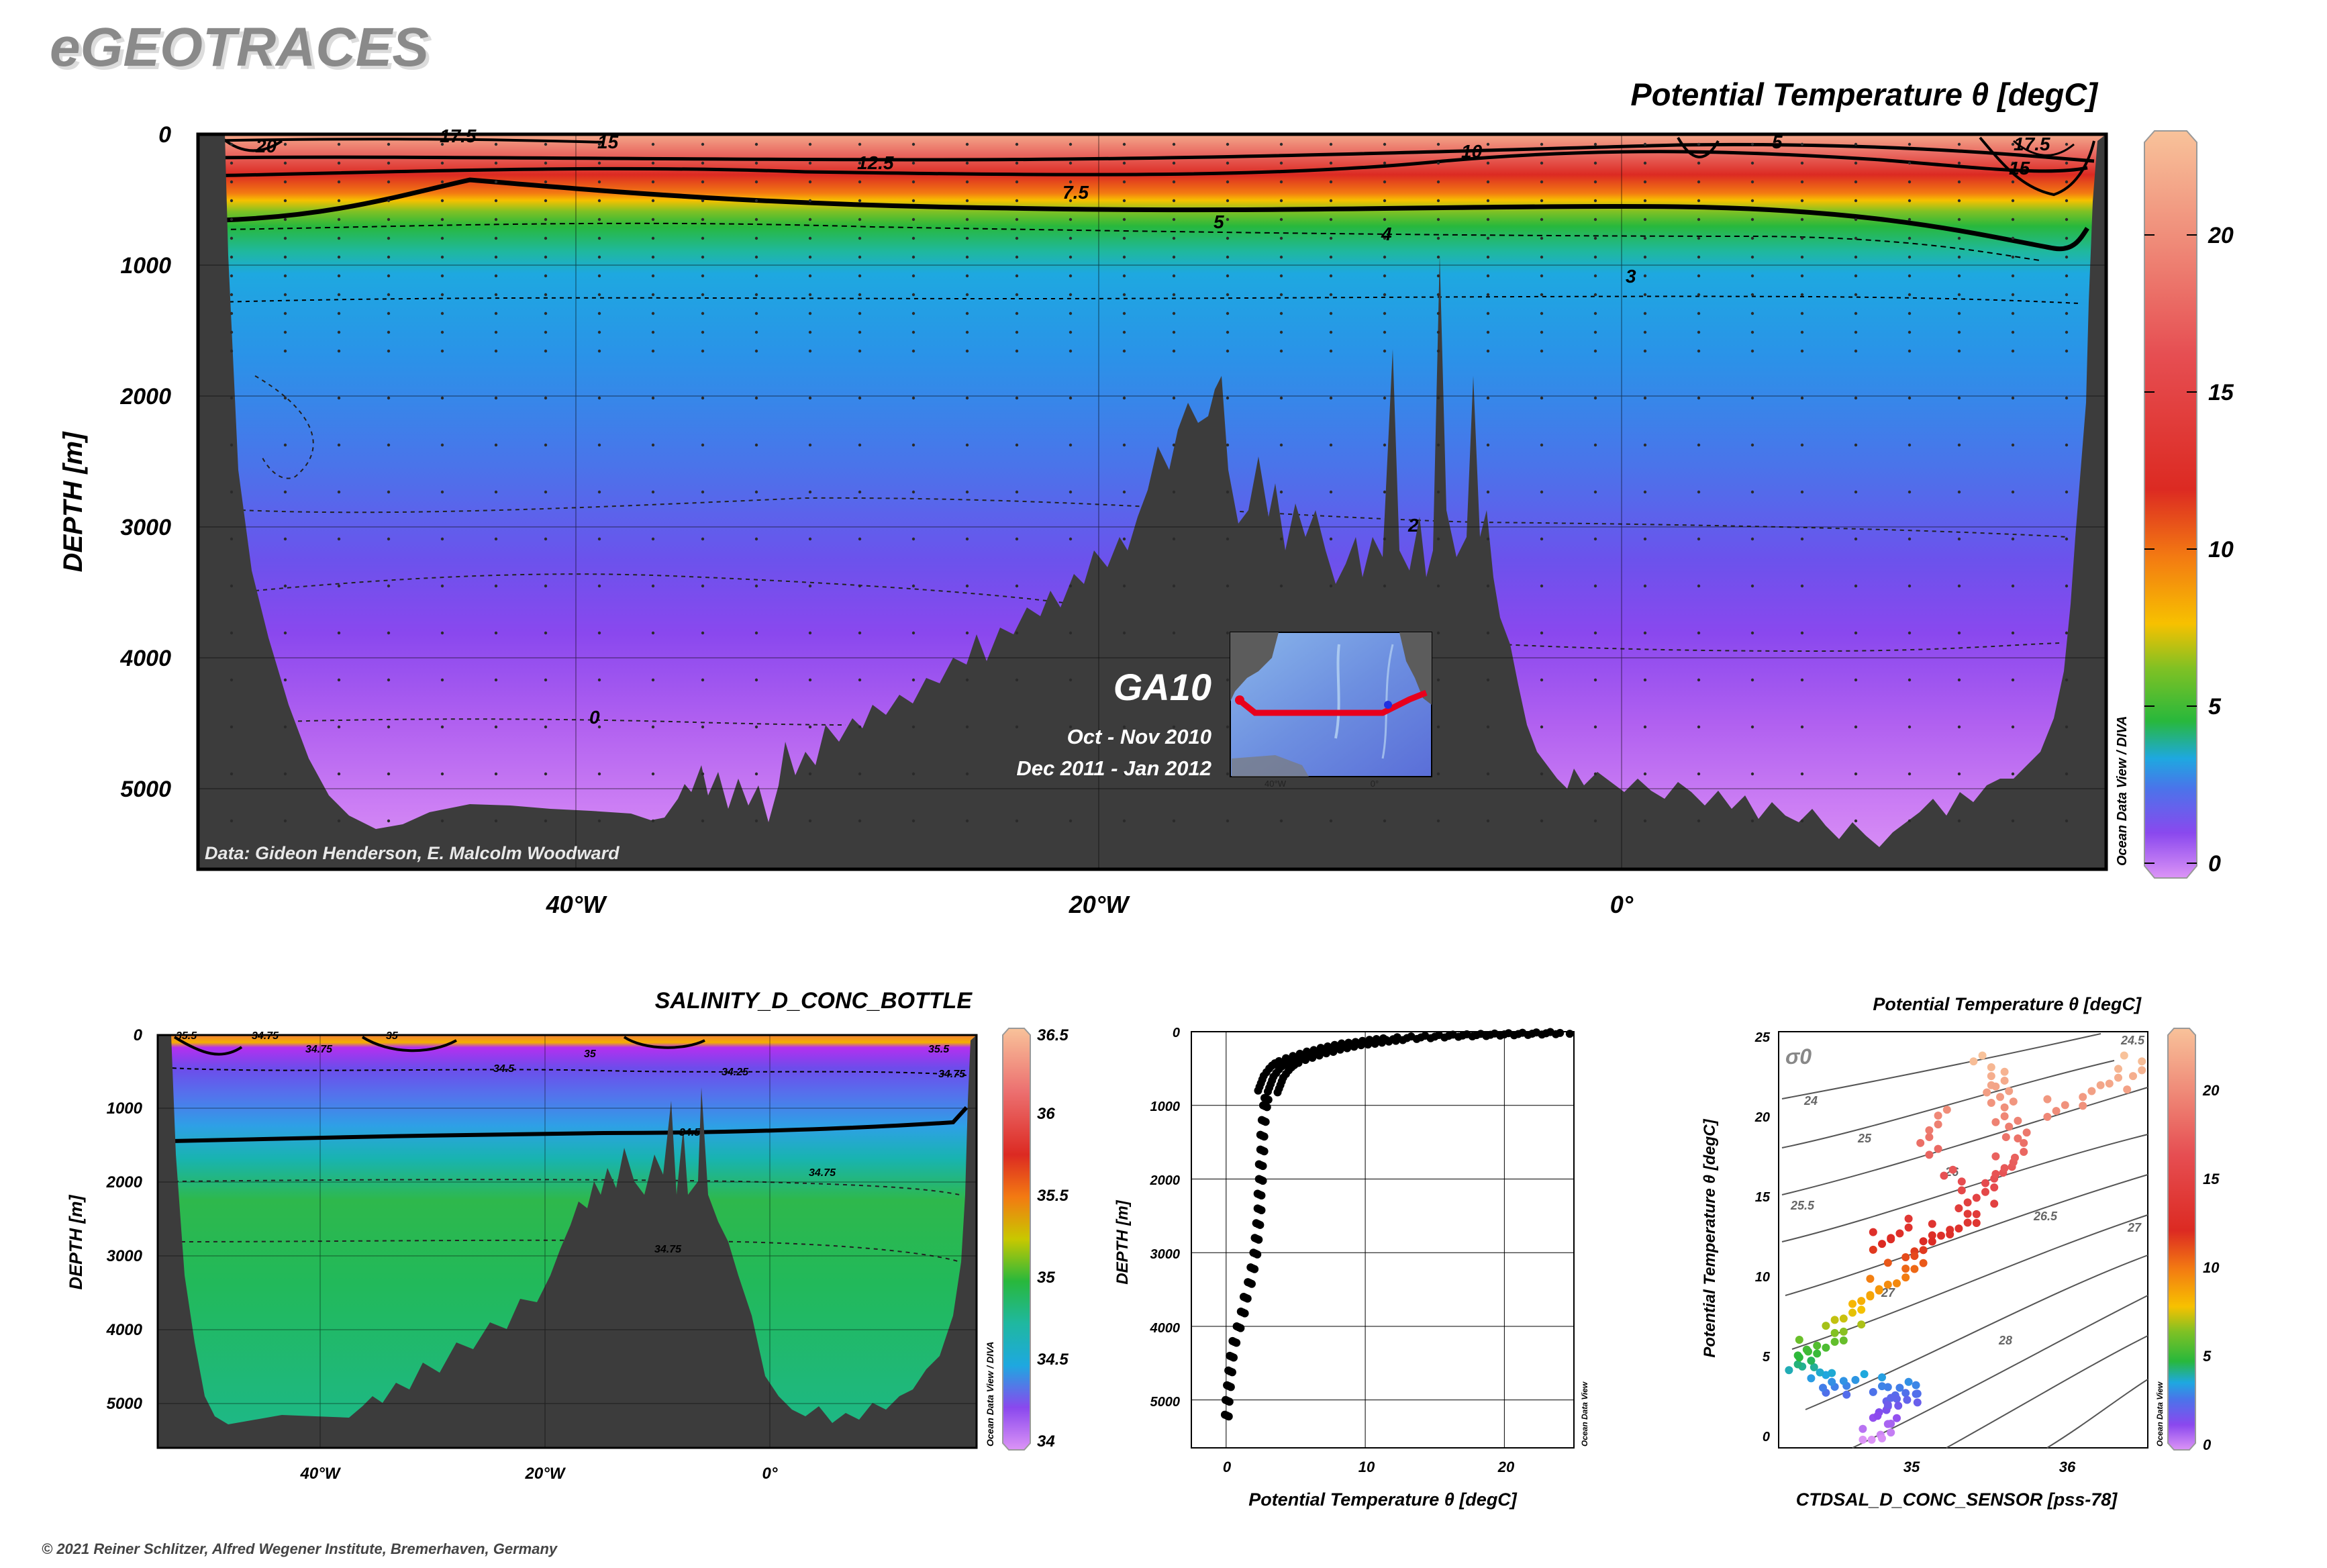  I want to click on colorbar-tick: 15, so click(2221, 393).